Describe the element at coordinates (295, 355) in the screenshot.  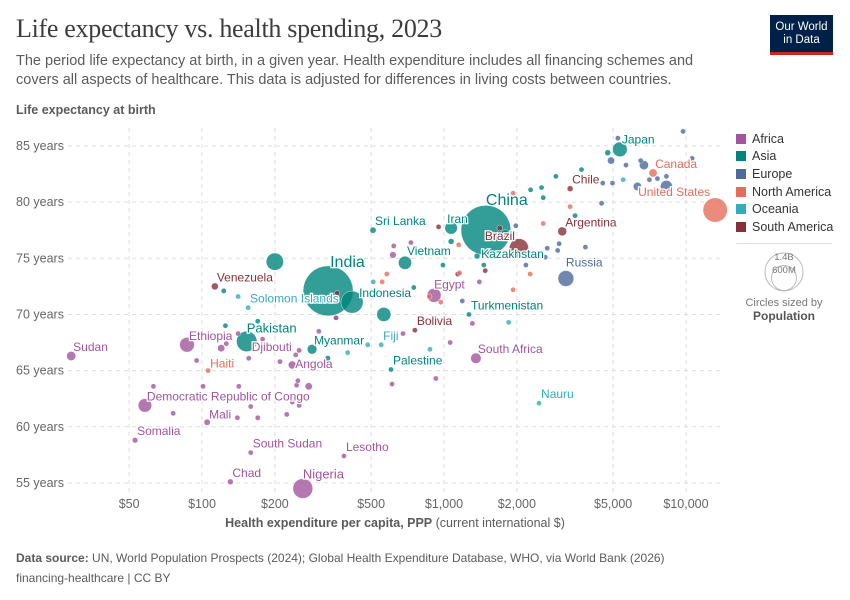
I see `data-point-djibouti` at that location.